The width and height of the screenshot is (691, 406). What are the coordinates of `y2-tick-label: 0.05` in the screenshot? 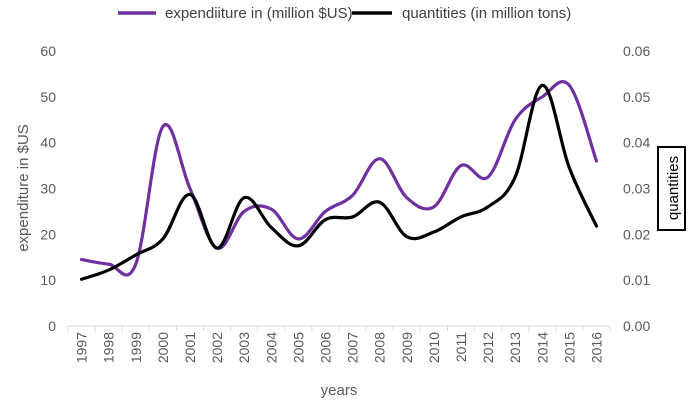 It's located at (636, 97).